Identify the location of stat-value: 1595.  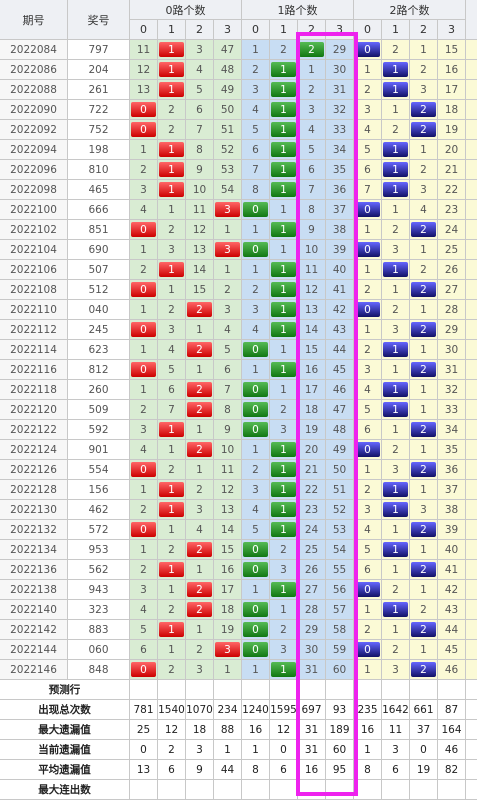
(284, 710).